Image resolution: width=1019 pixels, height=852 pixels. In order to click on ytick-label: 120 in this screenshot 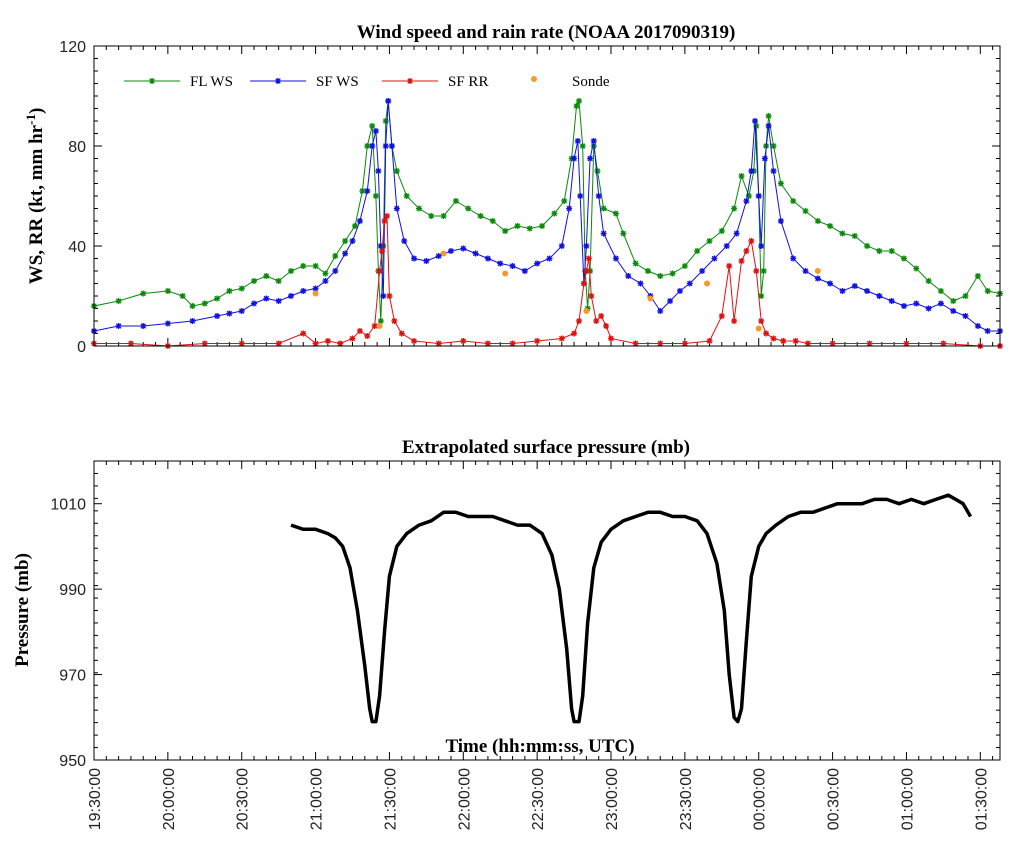, I will do `click(72, 47)`.